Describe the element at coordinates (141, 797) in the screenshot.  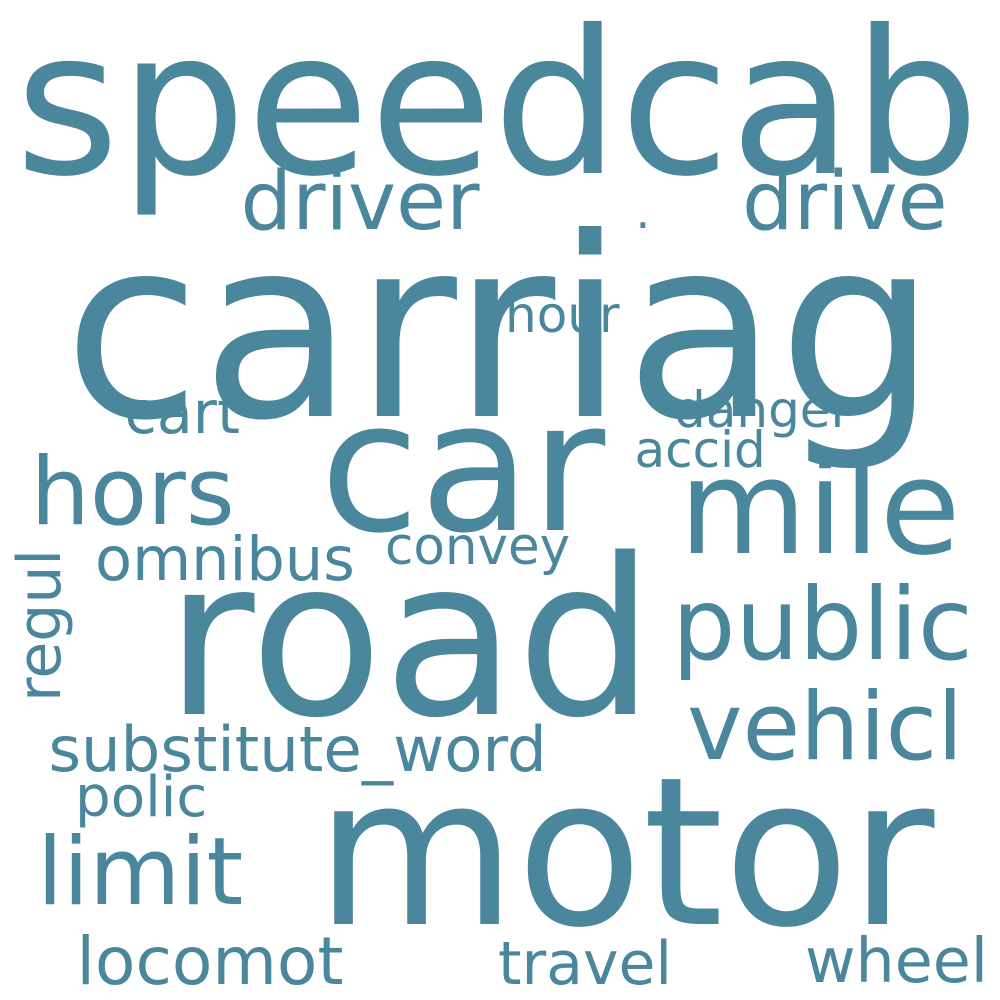
I see `word-polic: polic` at that location.